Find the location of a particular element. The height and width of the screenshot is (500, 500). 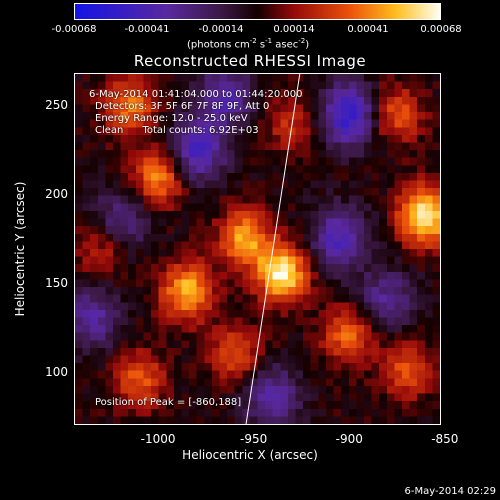

info-clean-counts: Clean Total counts: 6.92E+03 is located at coordinates (177, 130).